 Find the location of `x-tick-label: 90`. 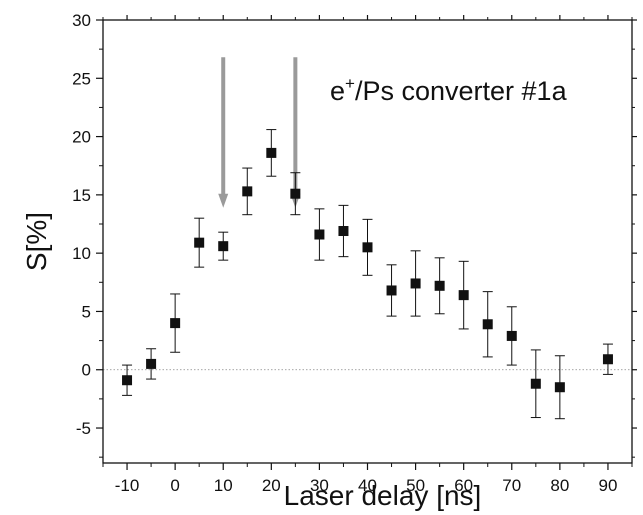

x-tick-label: 90 is located at coordinates (607, 485).